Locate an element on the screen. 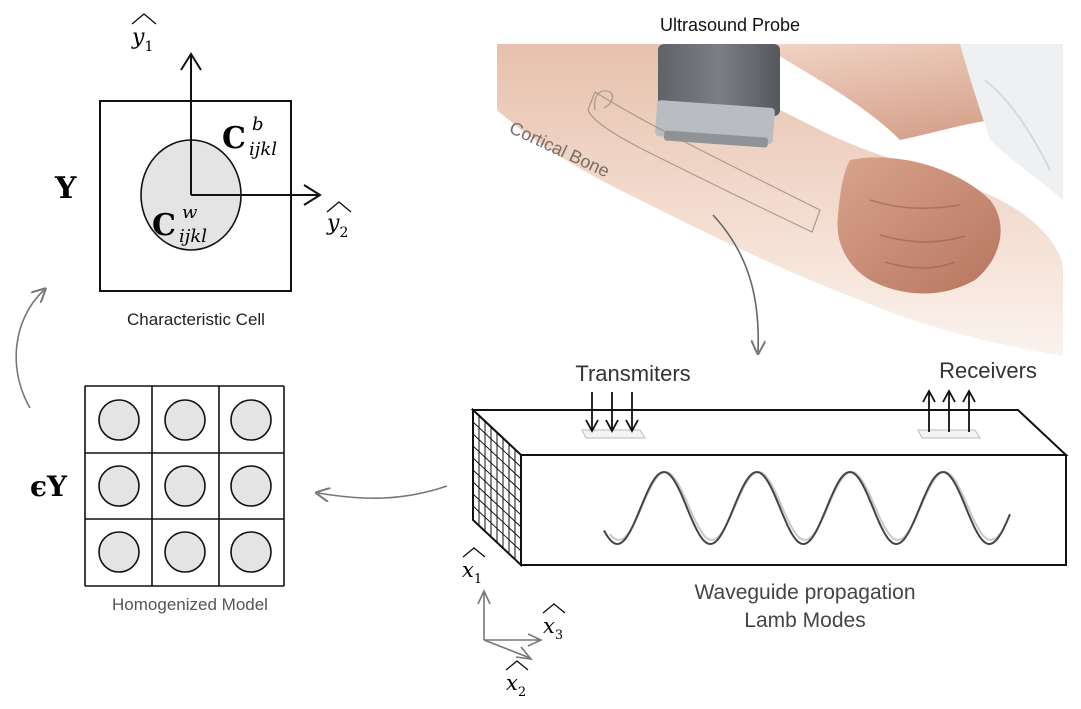 The image size is (1081, 709). waveguide-box is located at coordinates (769, 478).